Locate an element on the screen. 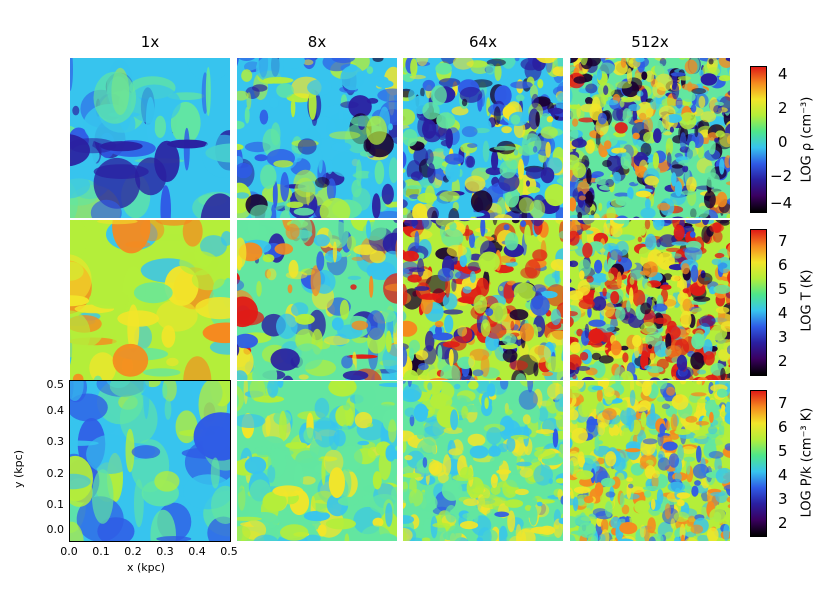 Image resolution: width=830 pixels, height=594 pixels. density-tick-label: −2 is located at coordinates (781, 176).